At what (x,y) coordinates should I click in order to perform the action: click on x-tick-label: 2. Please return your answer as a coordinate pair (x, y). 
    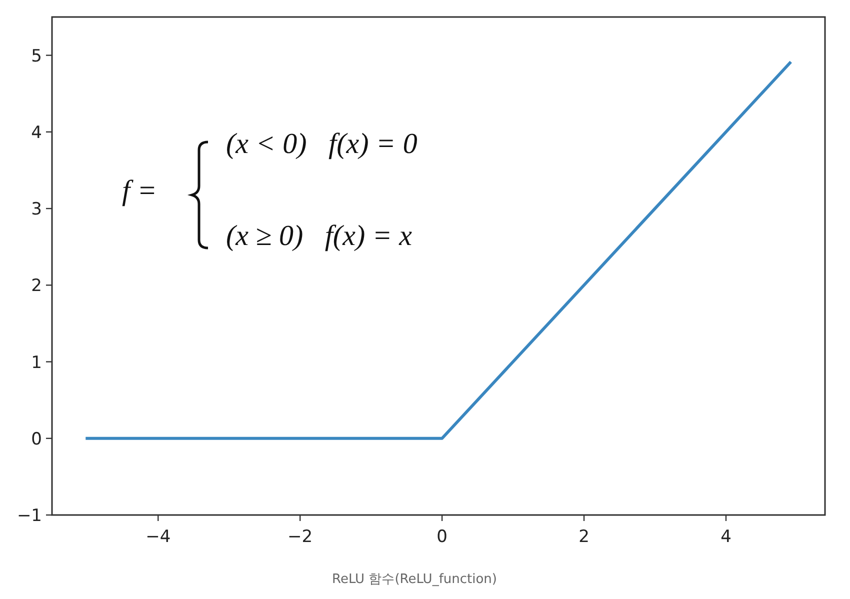
    Looking at the image, I should click on (584, 537).